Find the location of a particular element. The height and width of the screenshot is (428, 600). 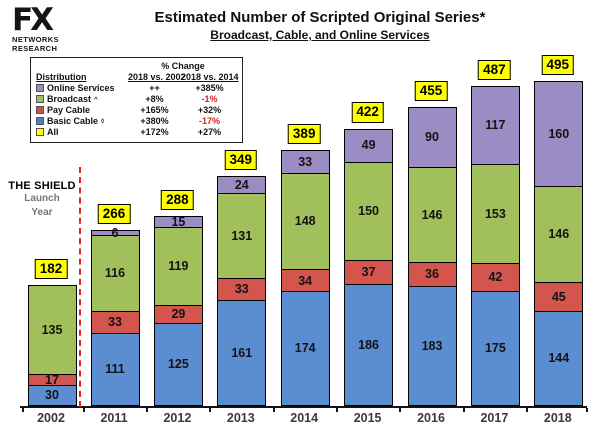

total-label-2017: 487 is located at coordinates (494, 70).